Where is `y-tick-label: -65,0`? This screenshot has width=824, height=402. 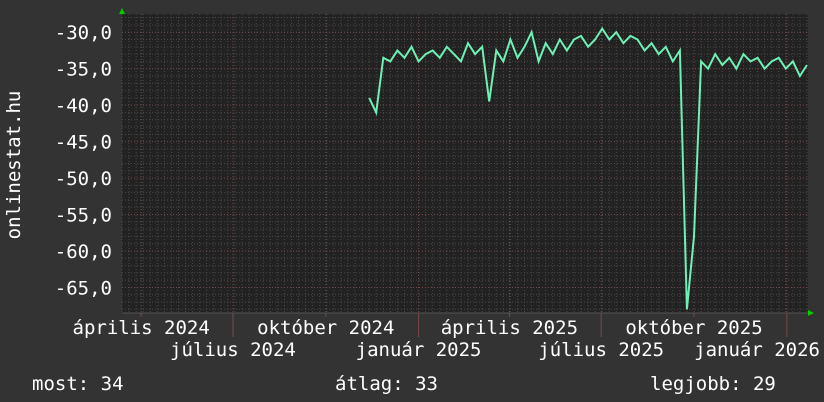 y-tick-label: -65,0 is located at coordinates (83, 288).